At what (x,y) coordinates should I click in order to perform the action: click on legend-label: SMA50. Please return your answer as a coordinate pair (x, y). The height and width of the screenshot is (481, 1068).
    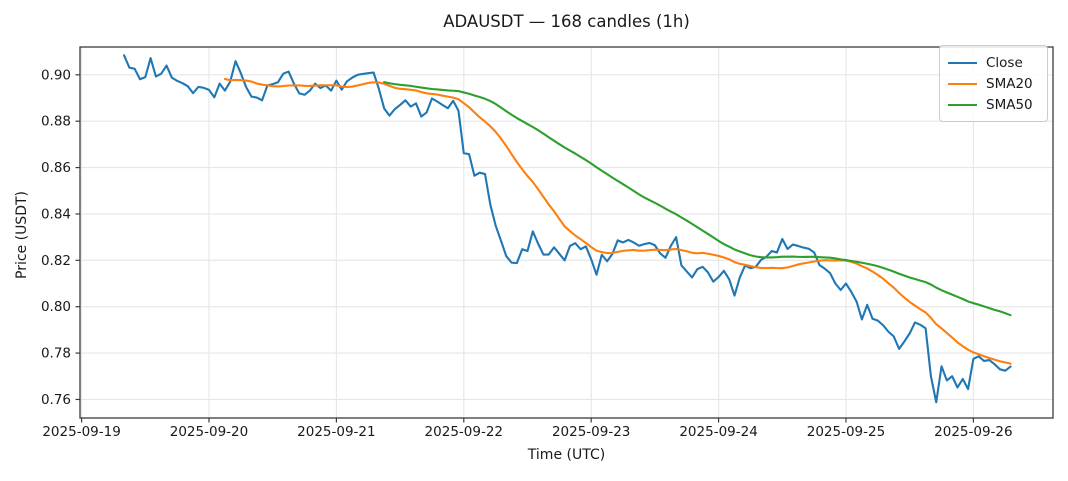
    Looking at the image, I should click on (1009, 104).